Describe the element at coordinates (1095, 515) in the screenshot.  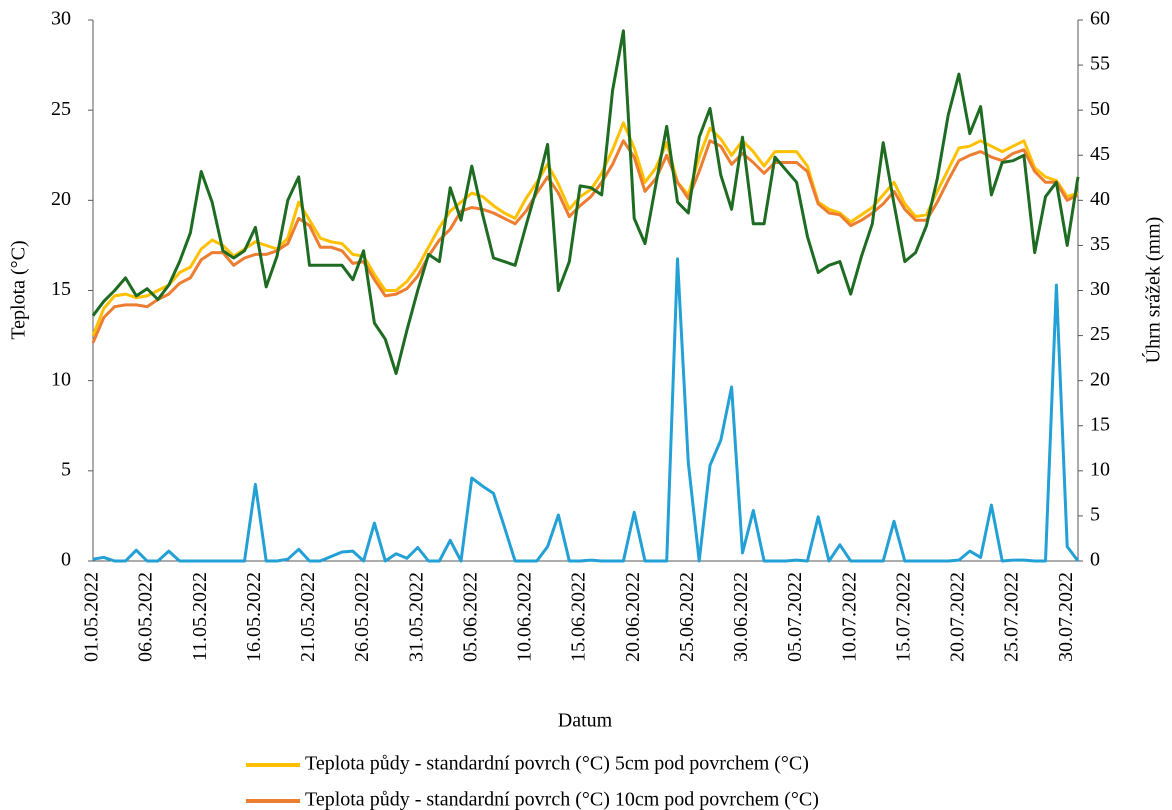
I see `y2-tick-label: 5` at that location.